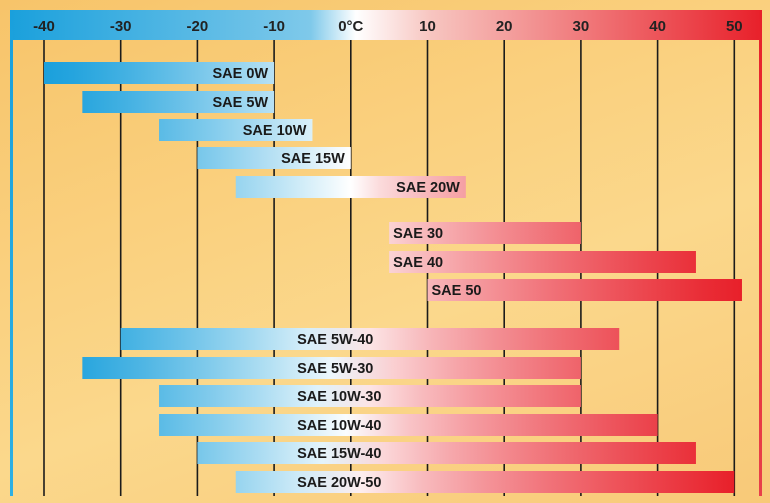 This screenshot has width=770, height=503. What do you see at coordinates (504, 26) in the screenshot?
I see `x-tick-label: 20` at bounding box center [504, 26].